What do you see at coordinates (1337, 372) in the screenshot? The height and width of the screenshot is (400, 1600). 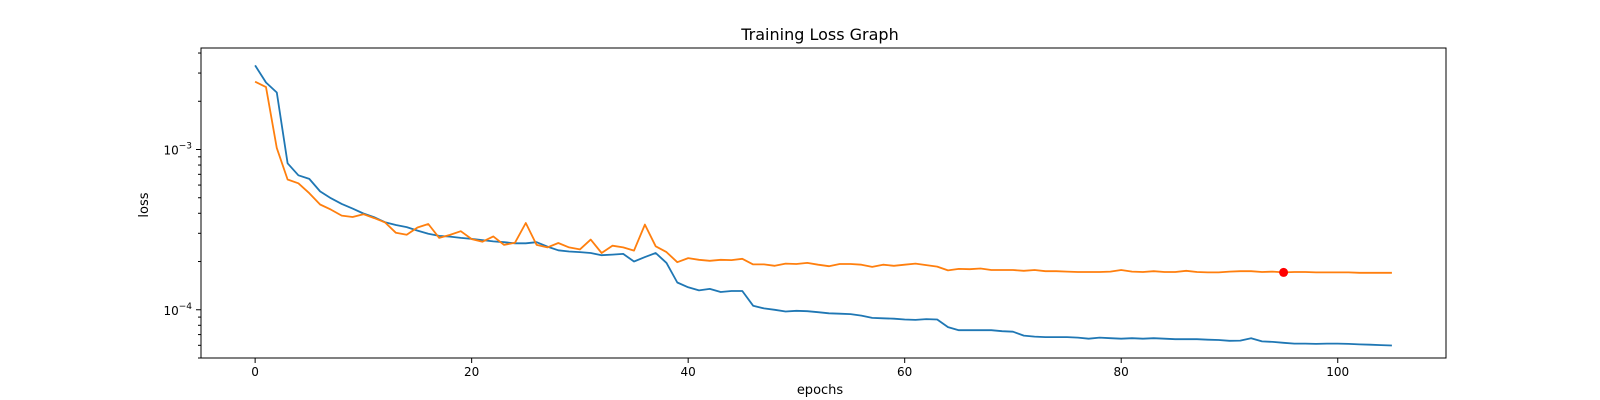 I see `x-tick-label: 100` at bounding box center [1337, 372].